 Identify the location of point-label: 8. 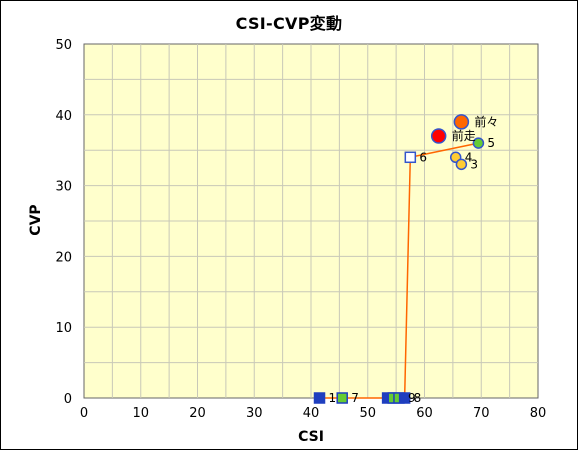
(418, 398).